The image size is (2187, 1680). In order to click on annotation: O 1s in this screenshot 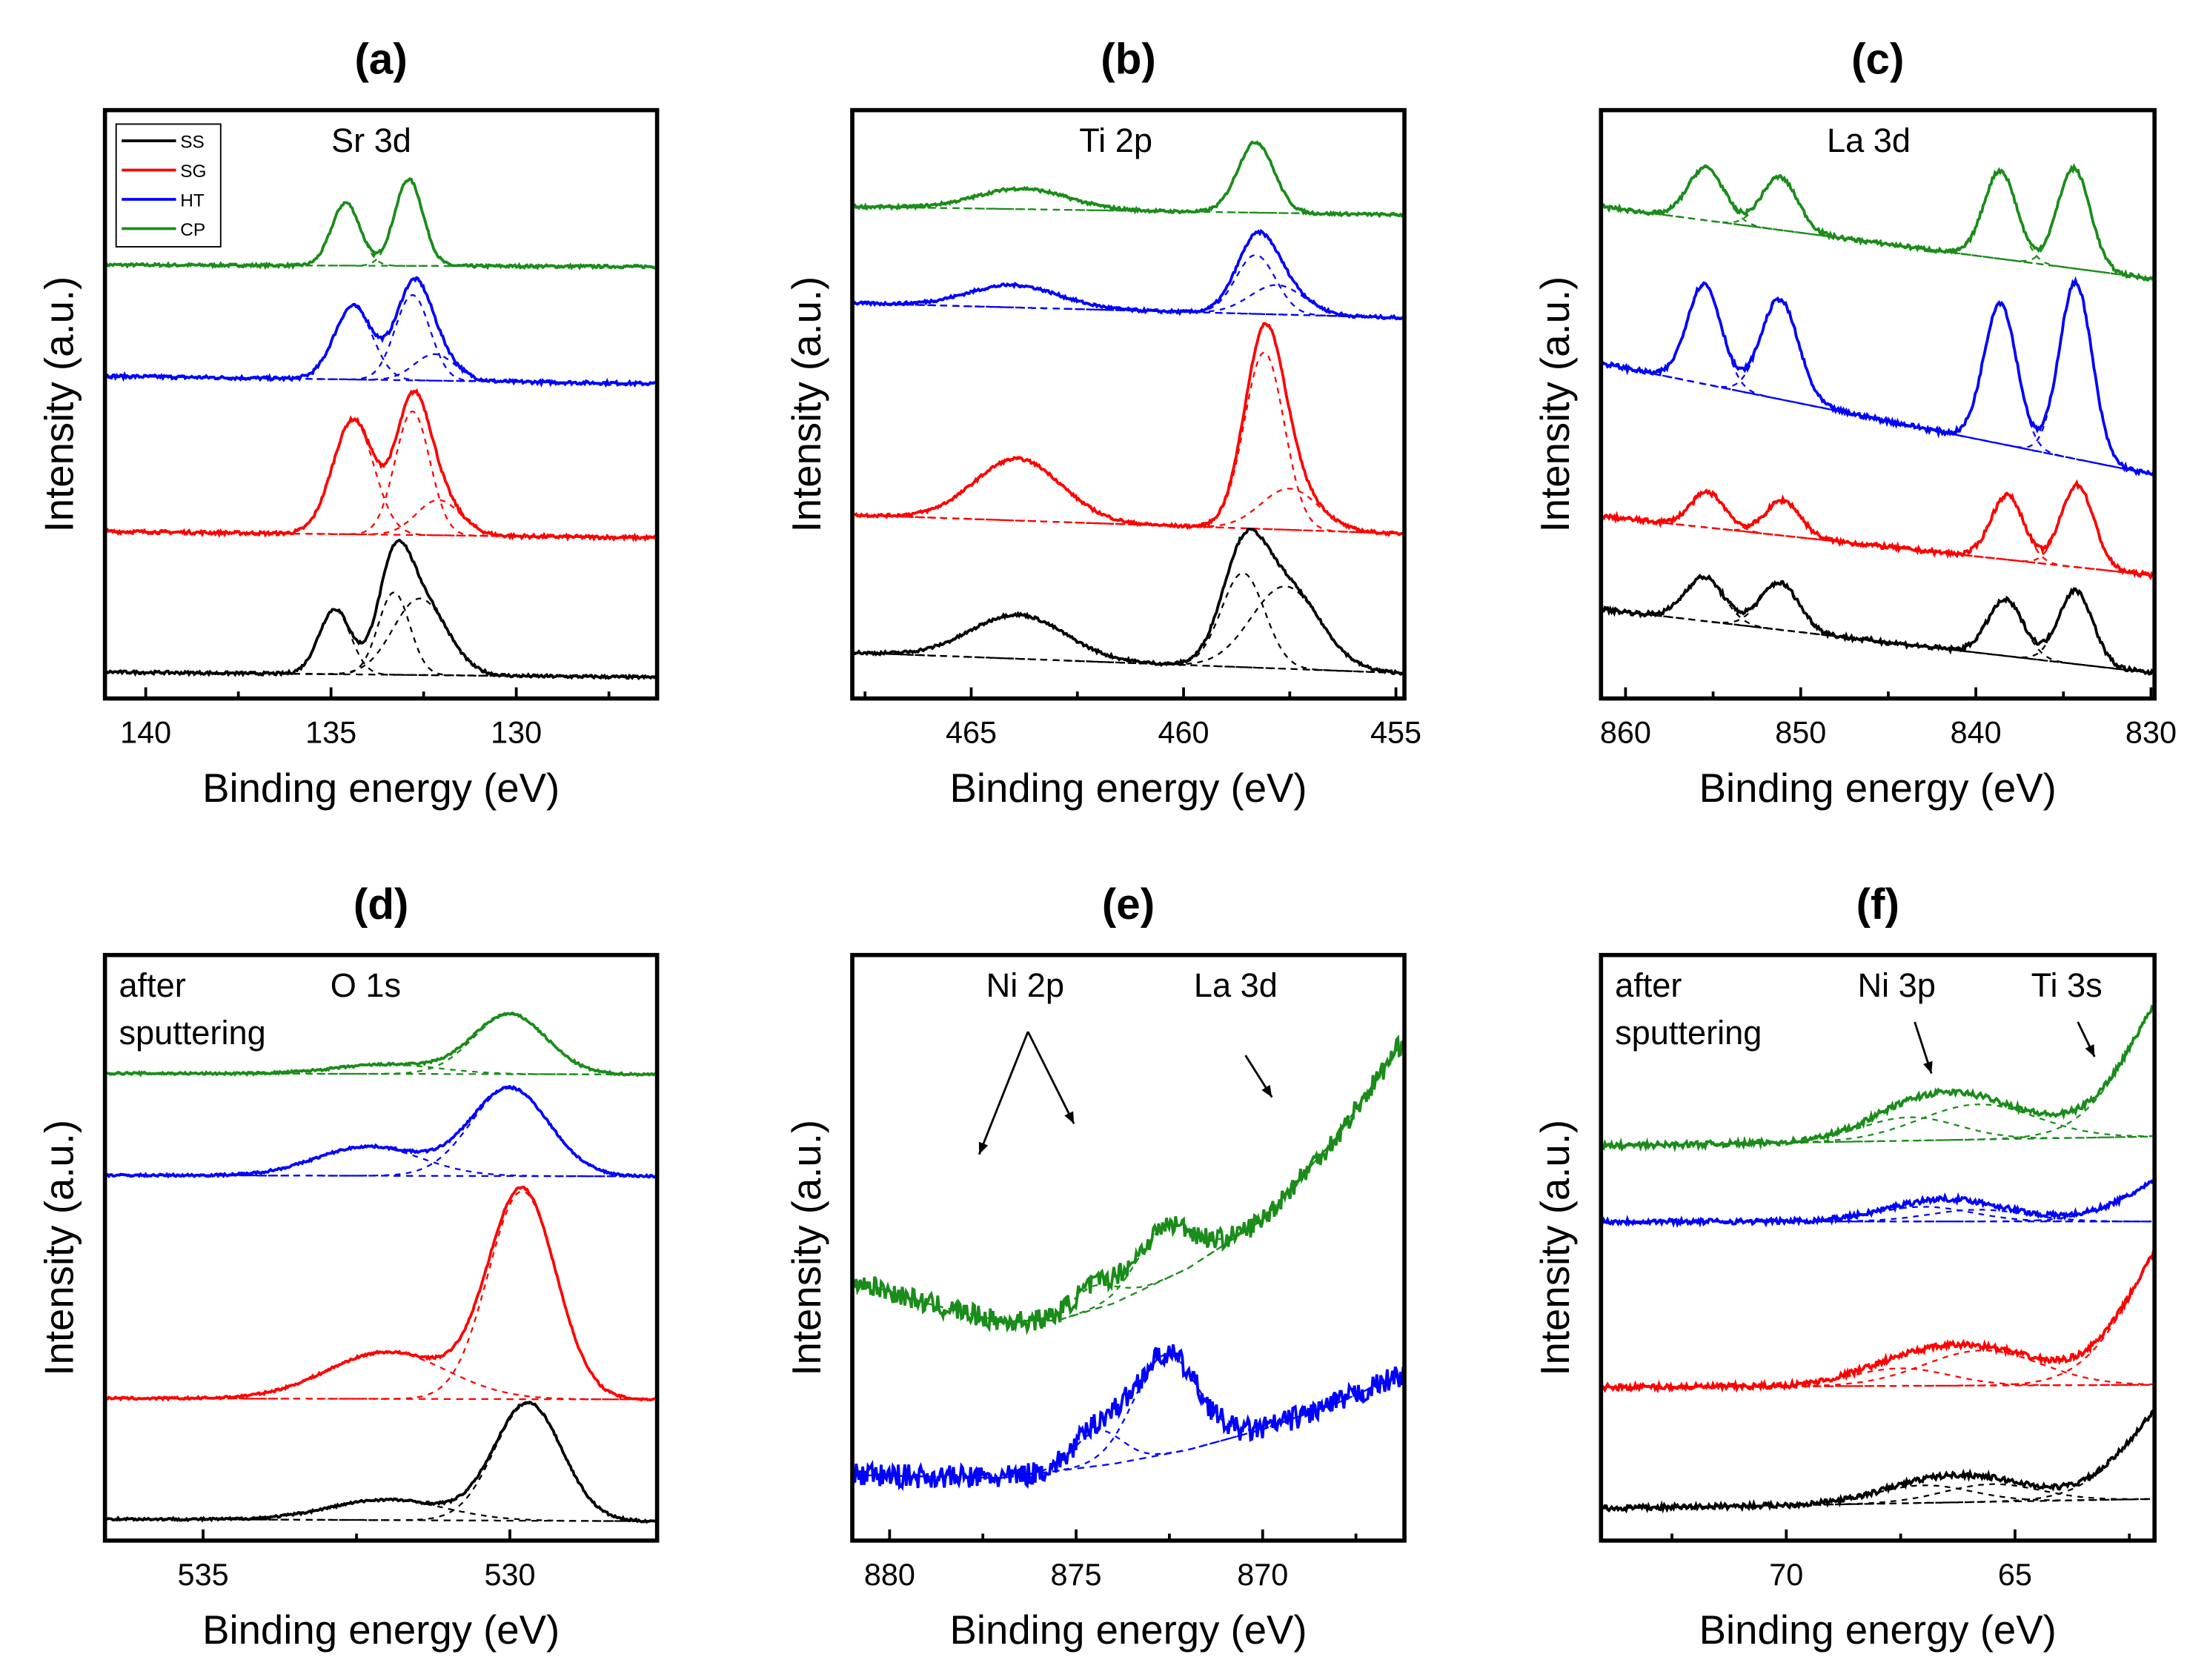, I will do `click(366, 985)`.